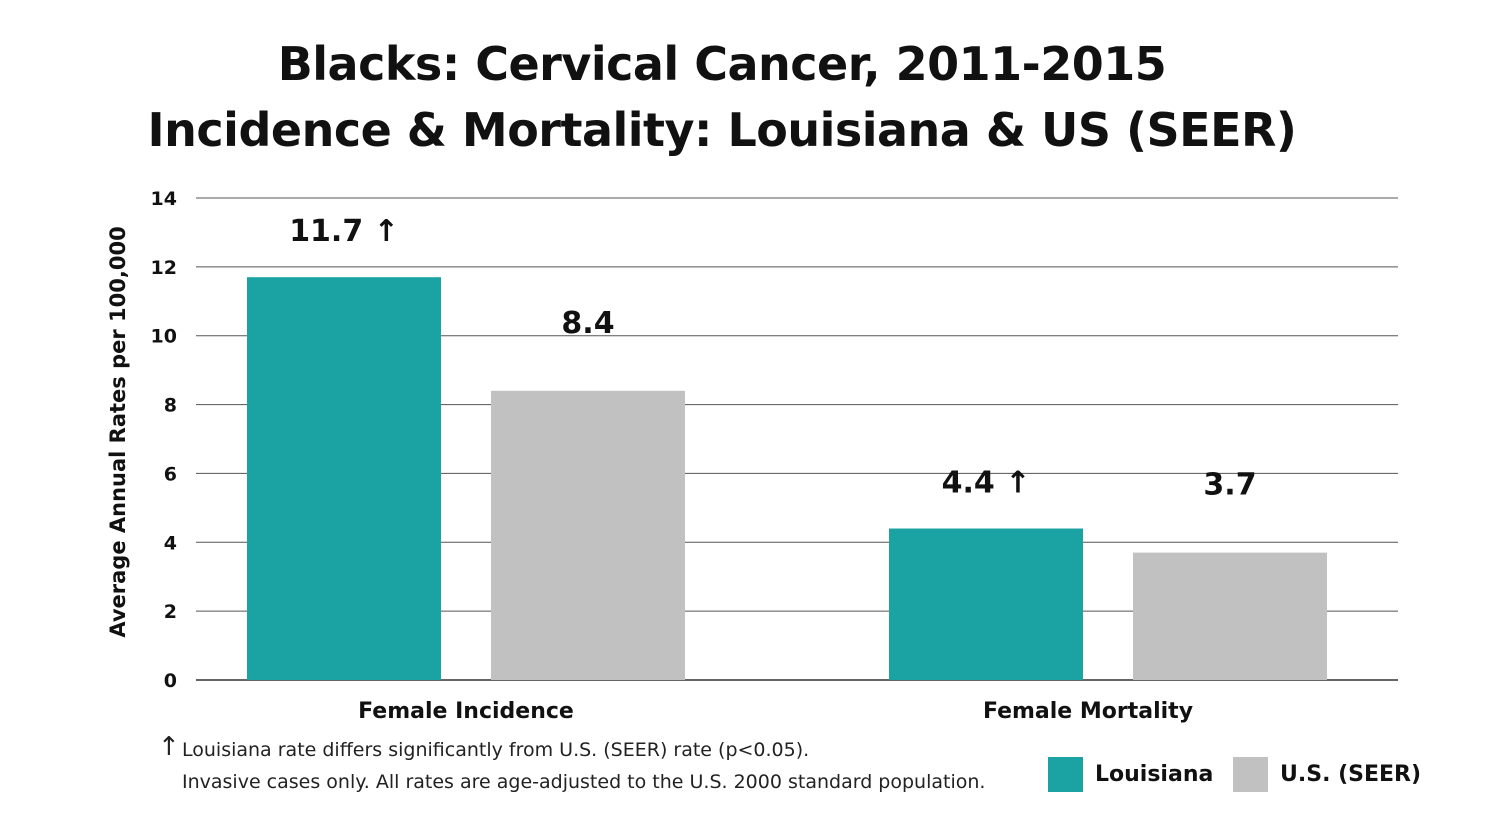 This screenshot has height=817, width=1500. Describe the element at coordinates (170, 406) in the screenshot. I see `y-tick-label: 8` at that location.